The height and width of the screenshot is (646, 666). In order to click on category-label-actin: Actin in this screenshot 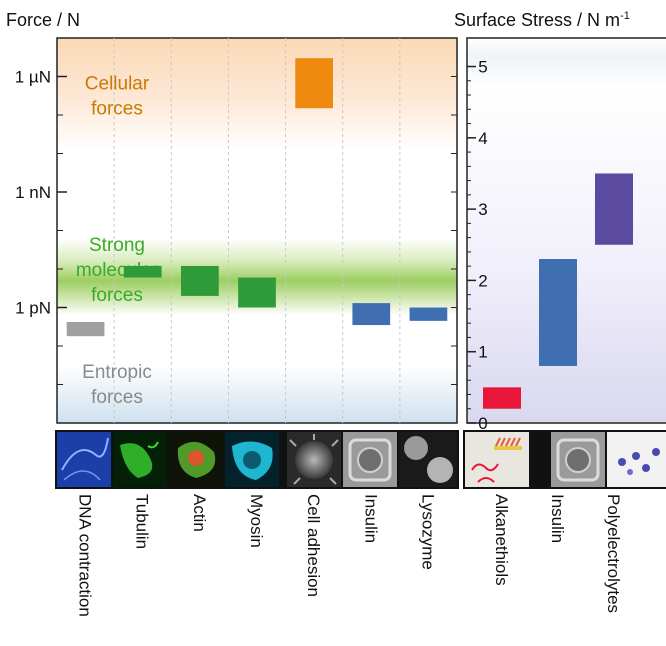, I will do `click(199, 513)`.